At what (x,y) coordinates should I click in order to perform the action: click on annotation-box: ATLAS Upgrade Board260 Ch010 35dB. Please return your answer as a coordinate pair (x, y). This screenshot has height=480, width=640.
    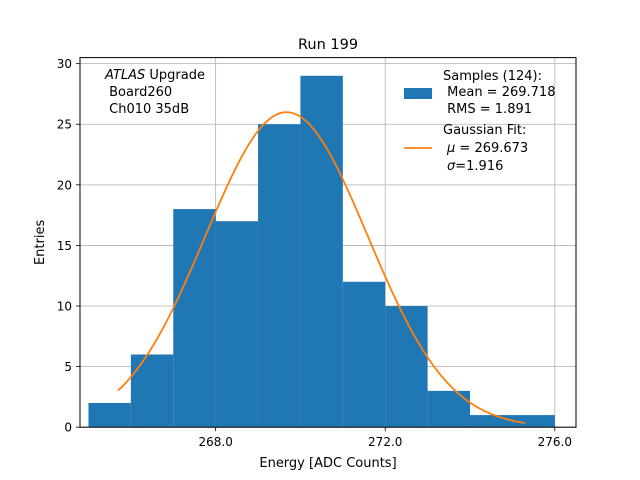
    Looking at the image, I should click on (154, 92).